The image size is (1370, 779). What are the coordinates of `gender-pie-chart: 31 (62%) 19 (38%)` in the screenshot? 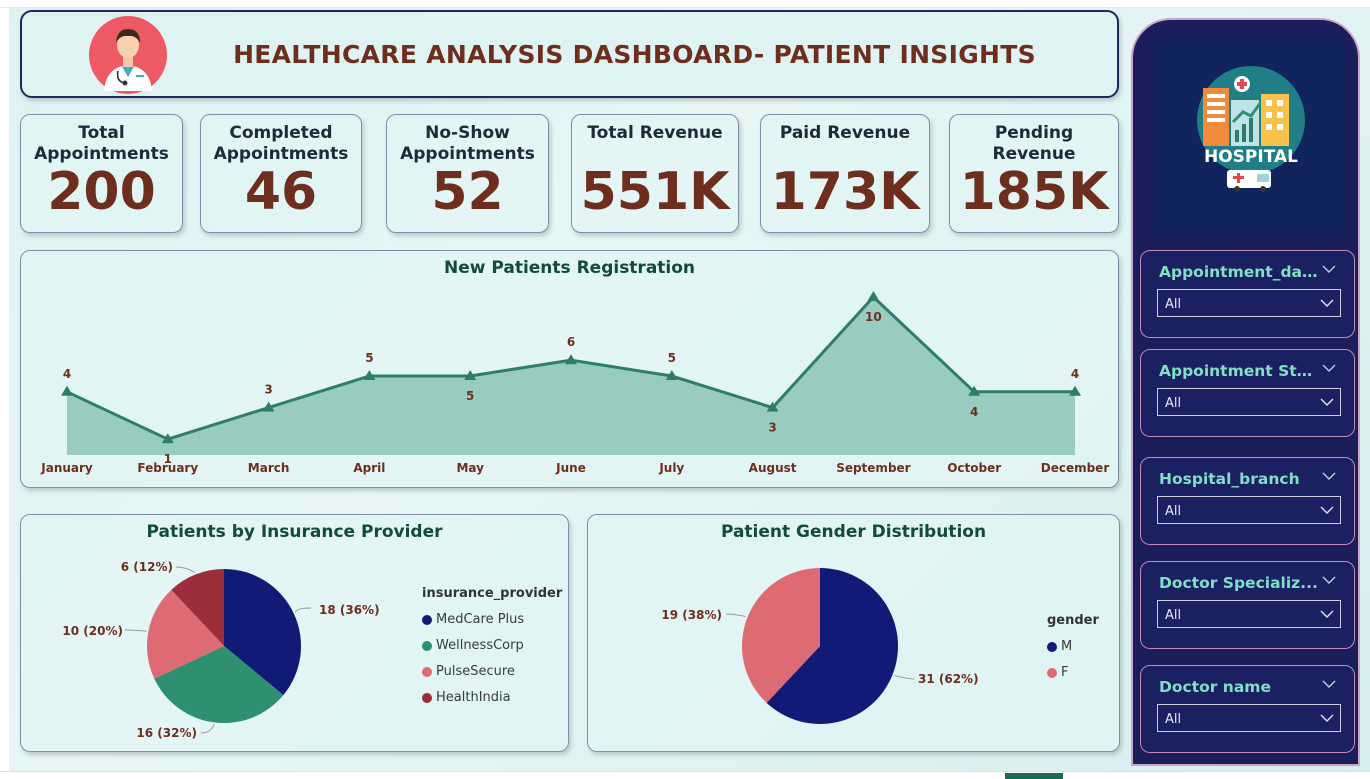 It's located at (820, 646).